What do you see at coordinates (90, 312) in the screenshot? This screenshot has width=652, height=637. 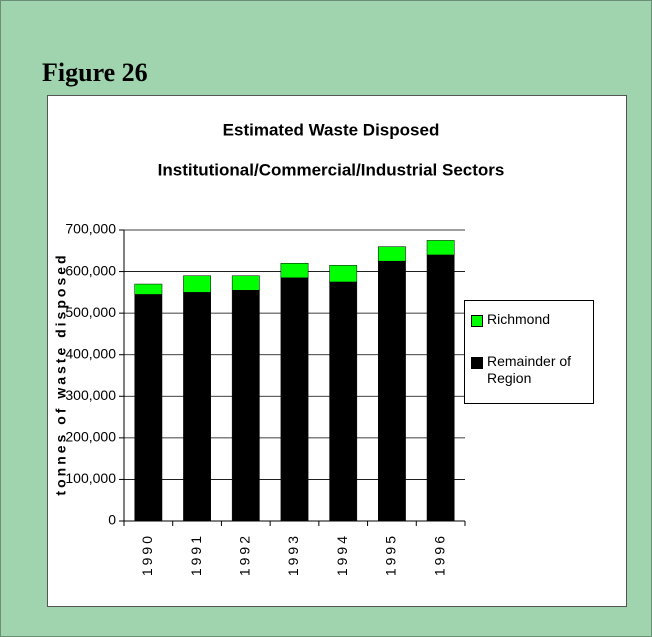 I see `y-tick-label: 500,000` at bounding box center [90, 312].